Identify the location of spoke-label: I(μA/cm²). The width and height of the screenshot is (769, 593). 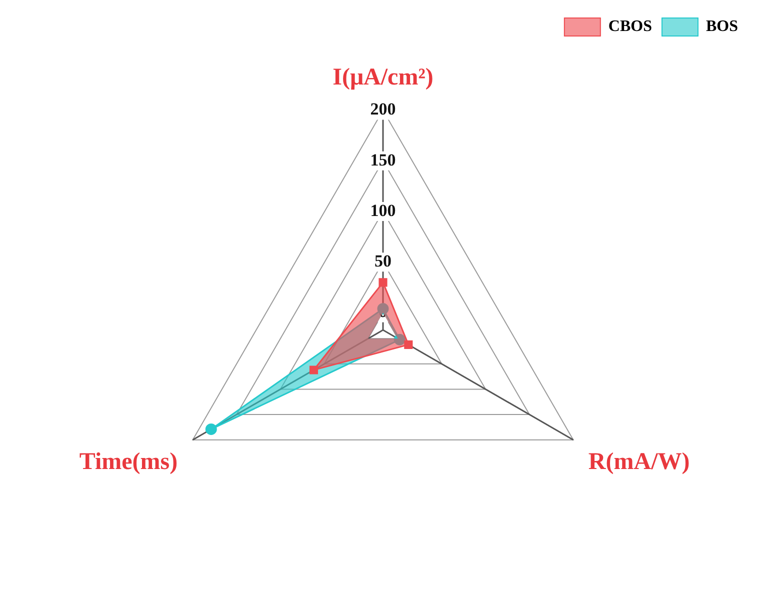
(383, 77).